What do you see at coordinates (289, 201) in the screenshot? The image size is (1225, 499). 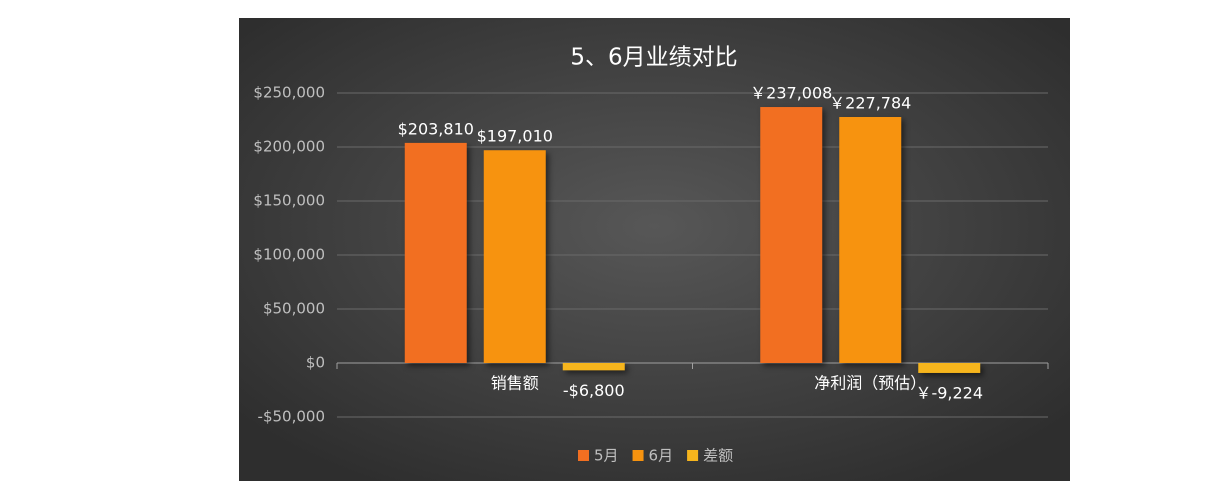 I see `y-tick-label: $150,000` at bounding box center [289, 201].